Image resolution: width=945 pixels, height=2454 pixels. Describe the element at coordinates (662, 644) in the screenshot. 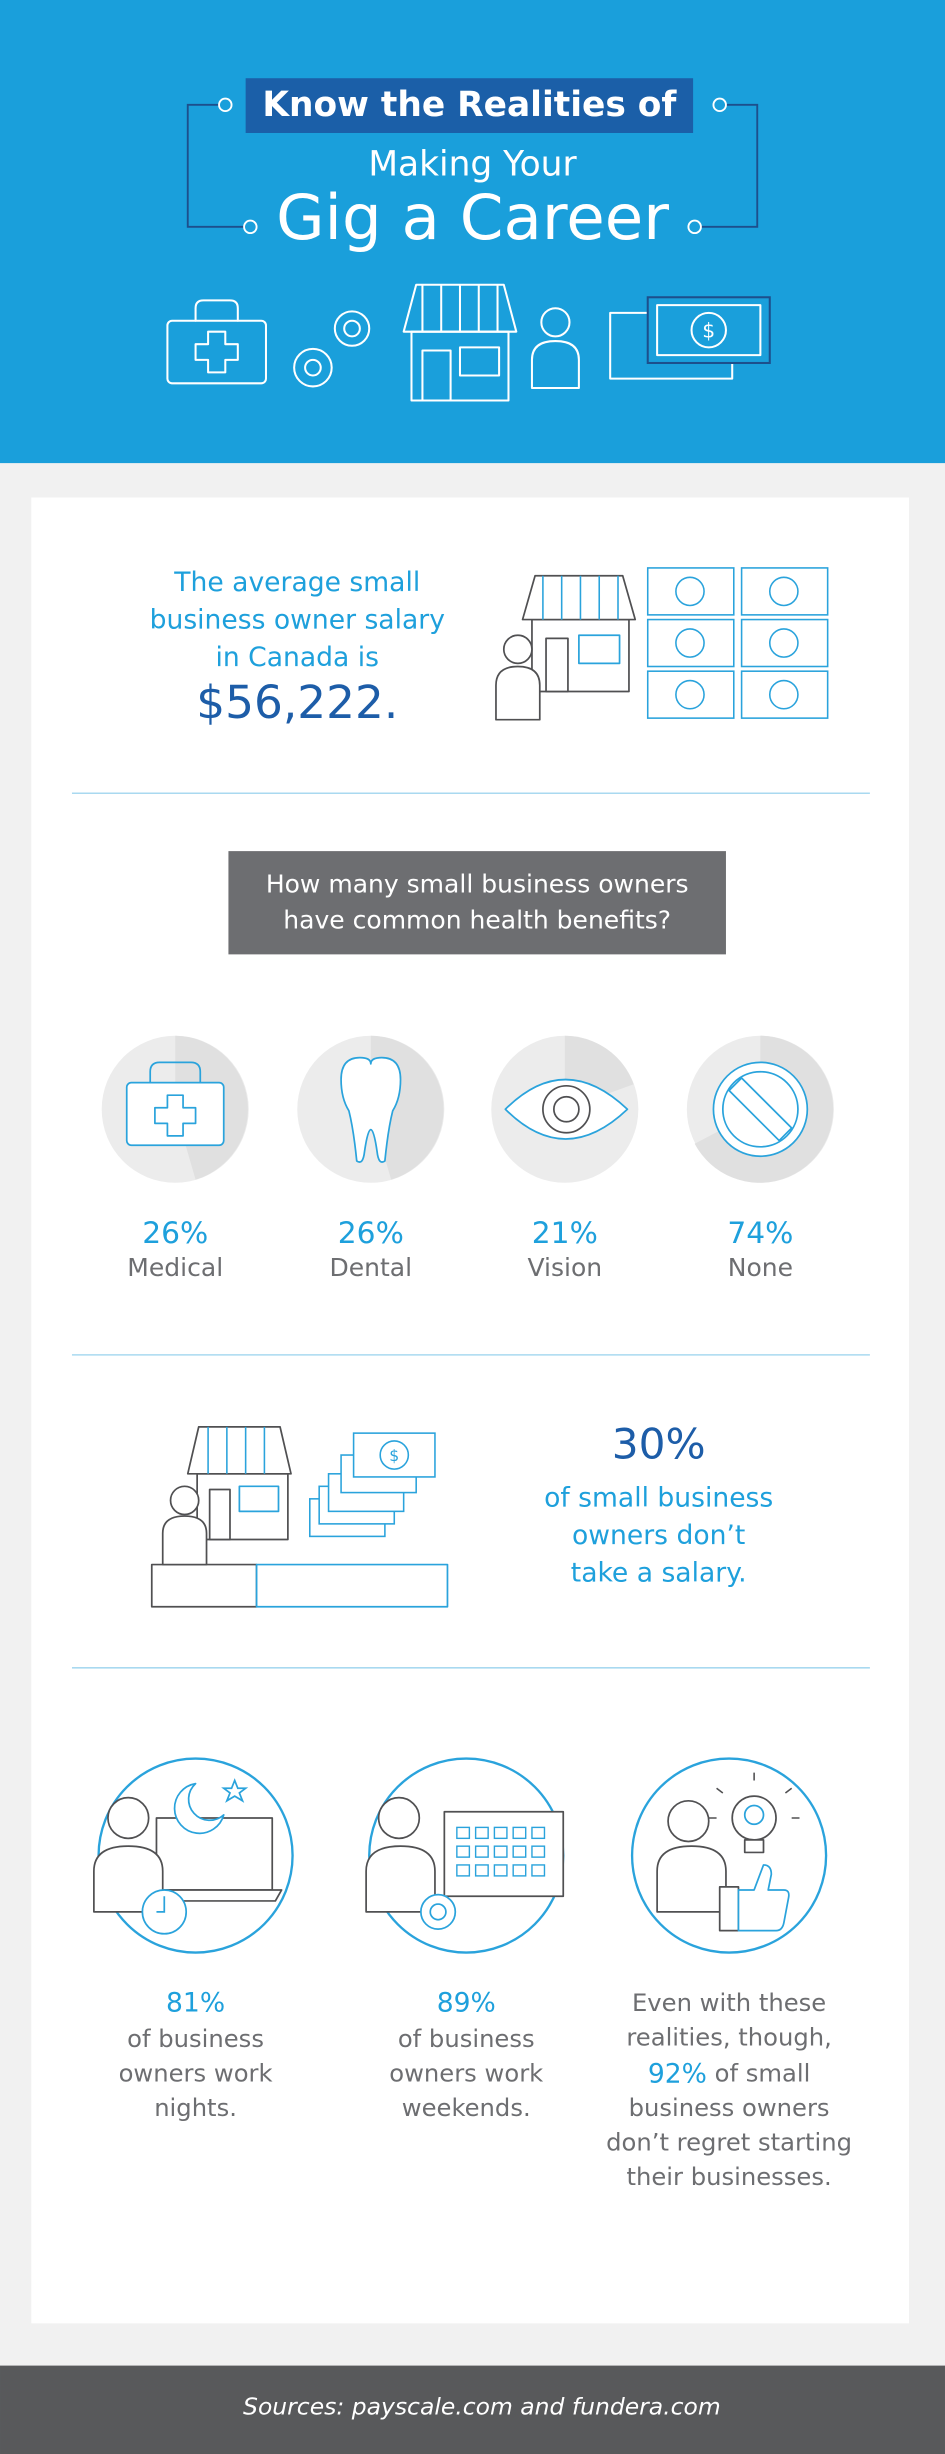

I see `salary-illustration` at that location.